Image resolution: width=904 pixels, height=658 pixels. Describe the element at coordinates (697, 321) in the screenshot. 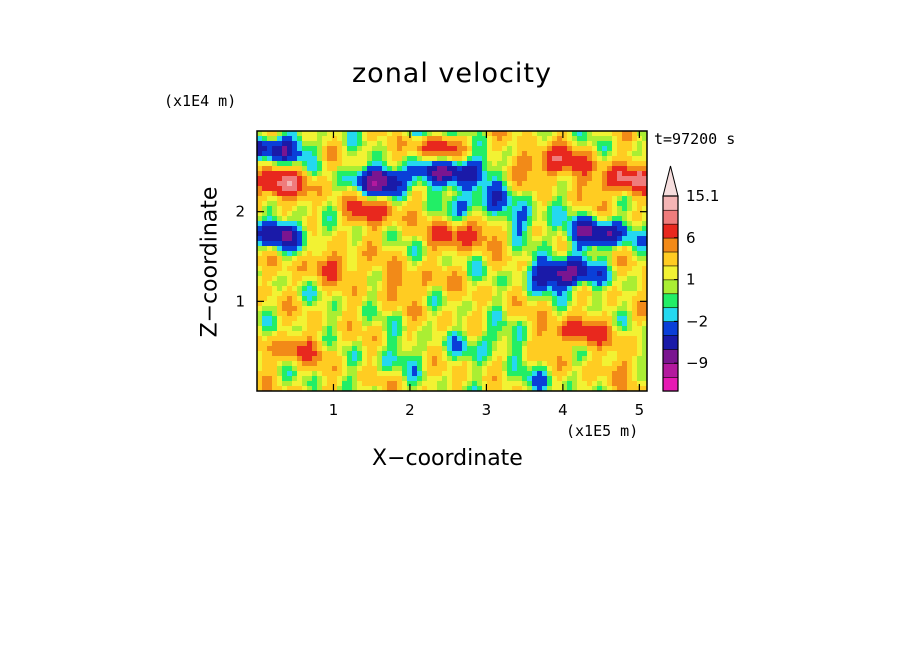

I see `colorbar-label: −2` at that location.